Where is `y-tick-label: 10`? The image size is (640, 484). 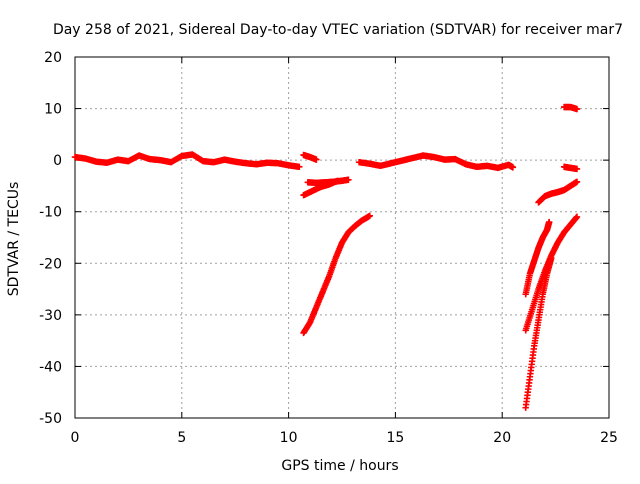
y-tick-label: 10 is located at coordinates (53, 110).